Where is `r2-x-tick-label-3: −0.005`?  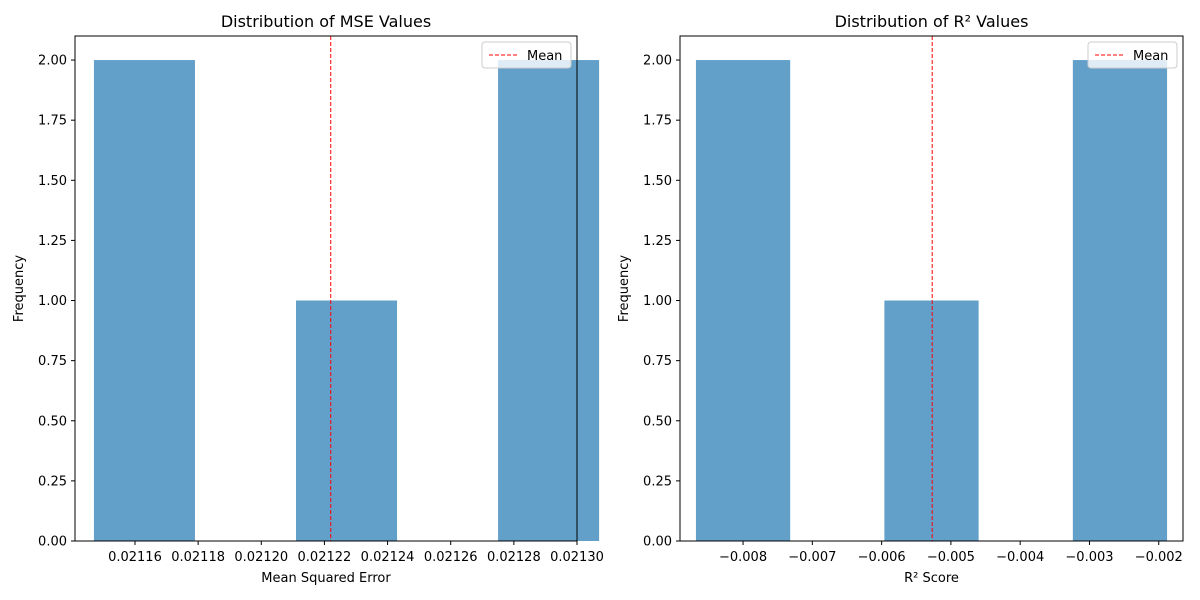
r2-x-tick-label-3: −0.005 is located at coordinates (951, 557).